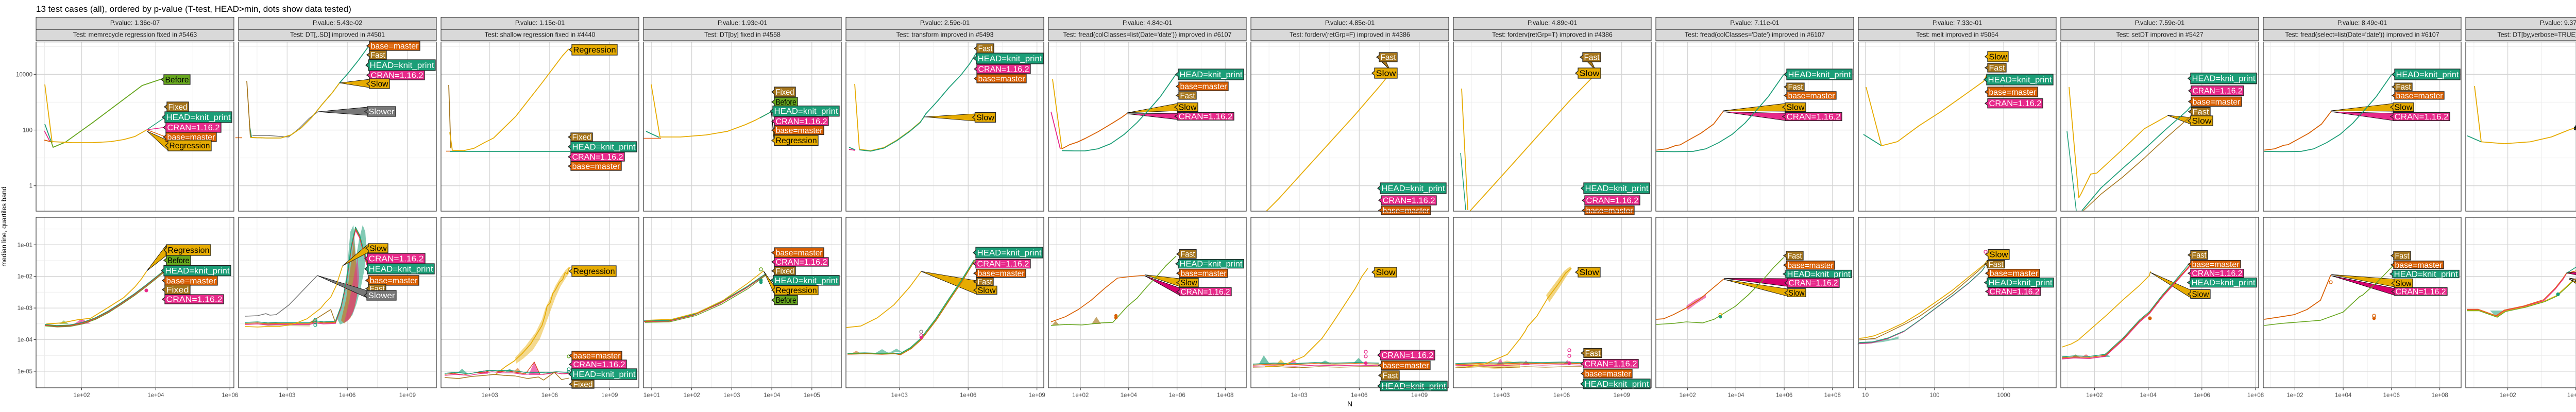  Describe the element at coordinates (1865, 395) in the screenshot. I see `svg-text: 10` at that location.